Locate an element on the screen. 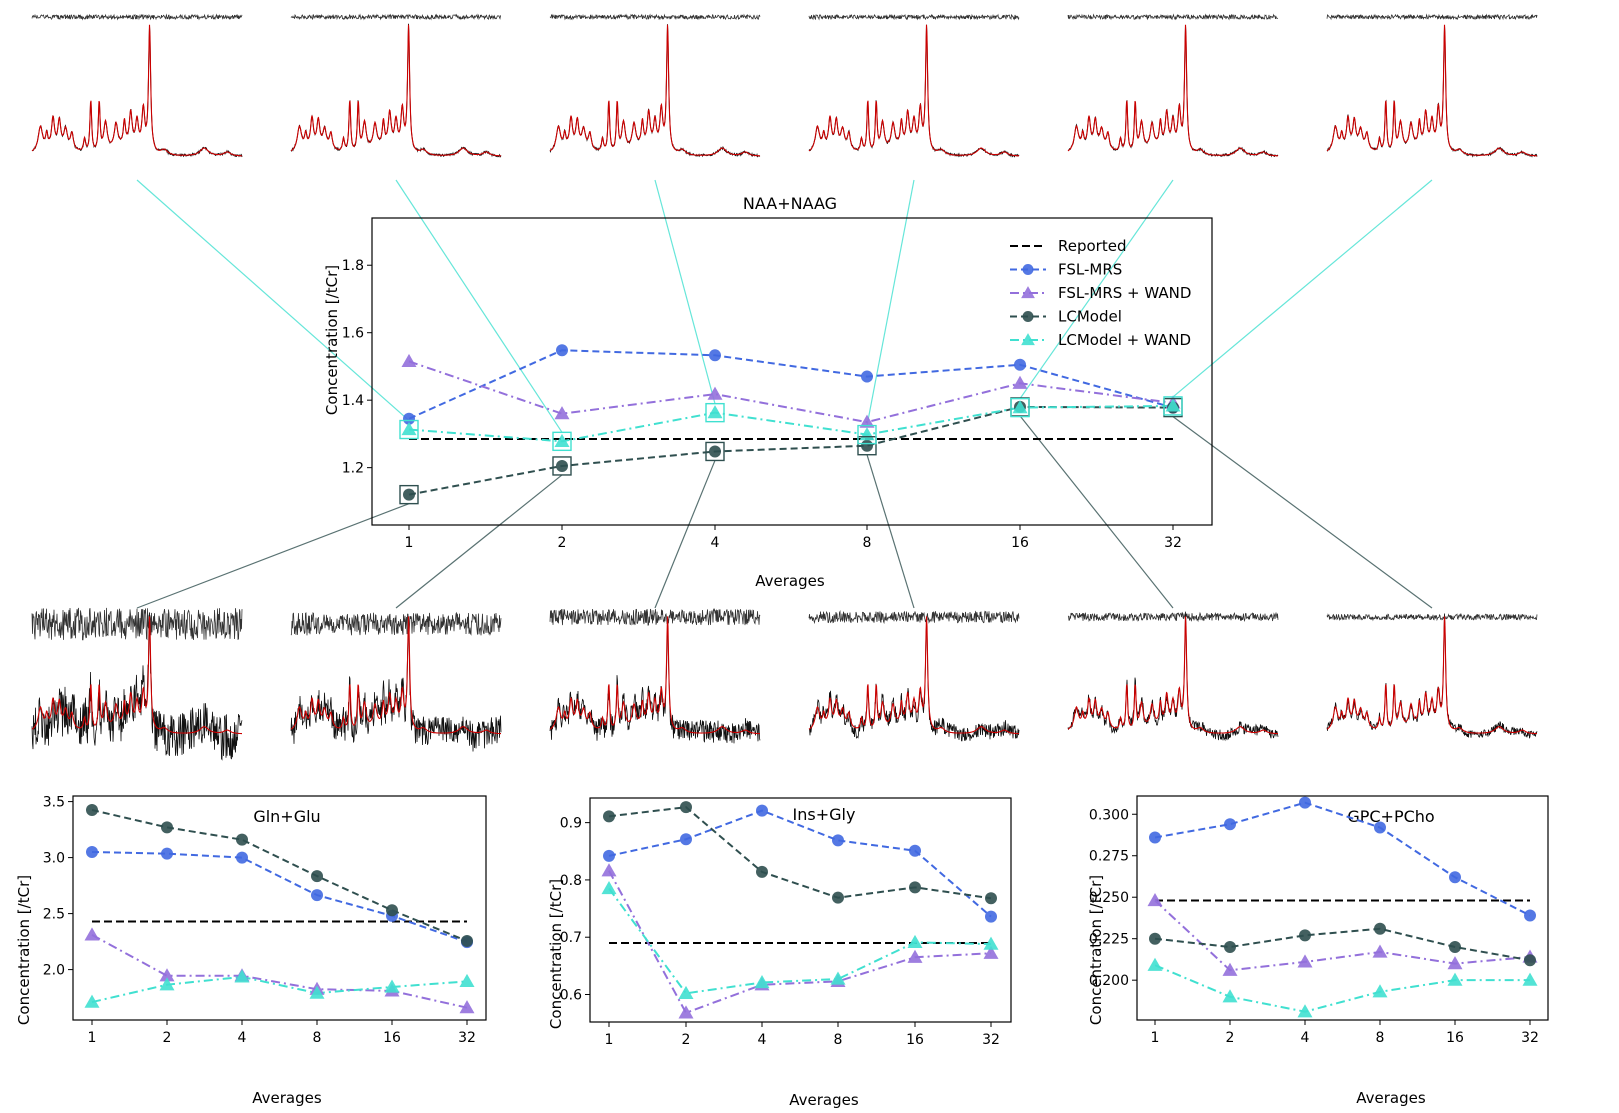 The height and width of the screenshot is (1113, 1619). plot-area: 2.0 2.5 3.0 3.5 1 2 4 8 16 32 is located at coordinates (265, 920).